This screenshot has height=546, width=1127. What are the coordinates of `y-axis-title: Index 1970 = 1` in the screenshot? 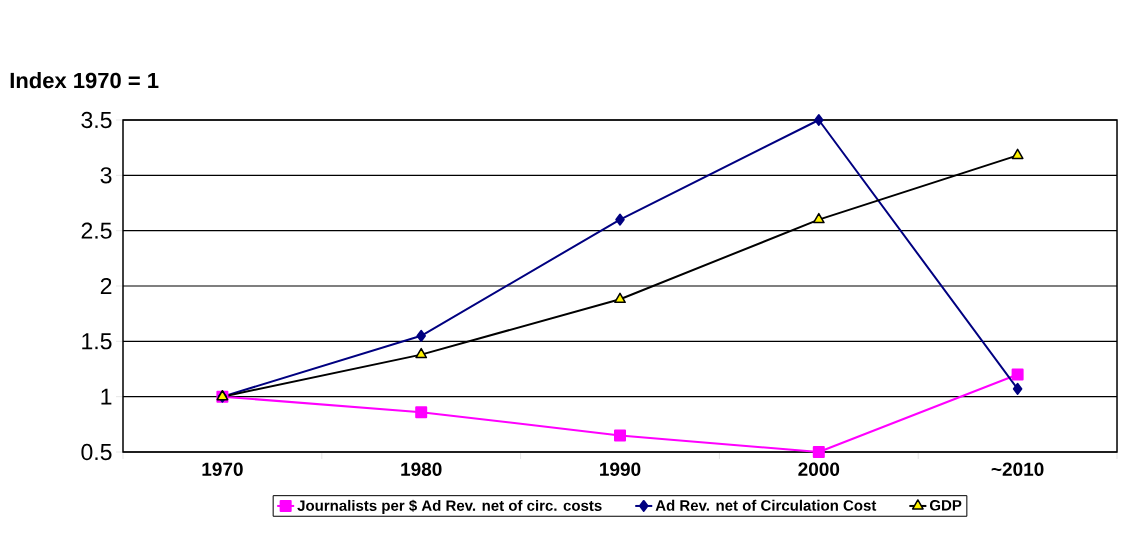 It's located at (84, 80).